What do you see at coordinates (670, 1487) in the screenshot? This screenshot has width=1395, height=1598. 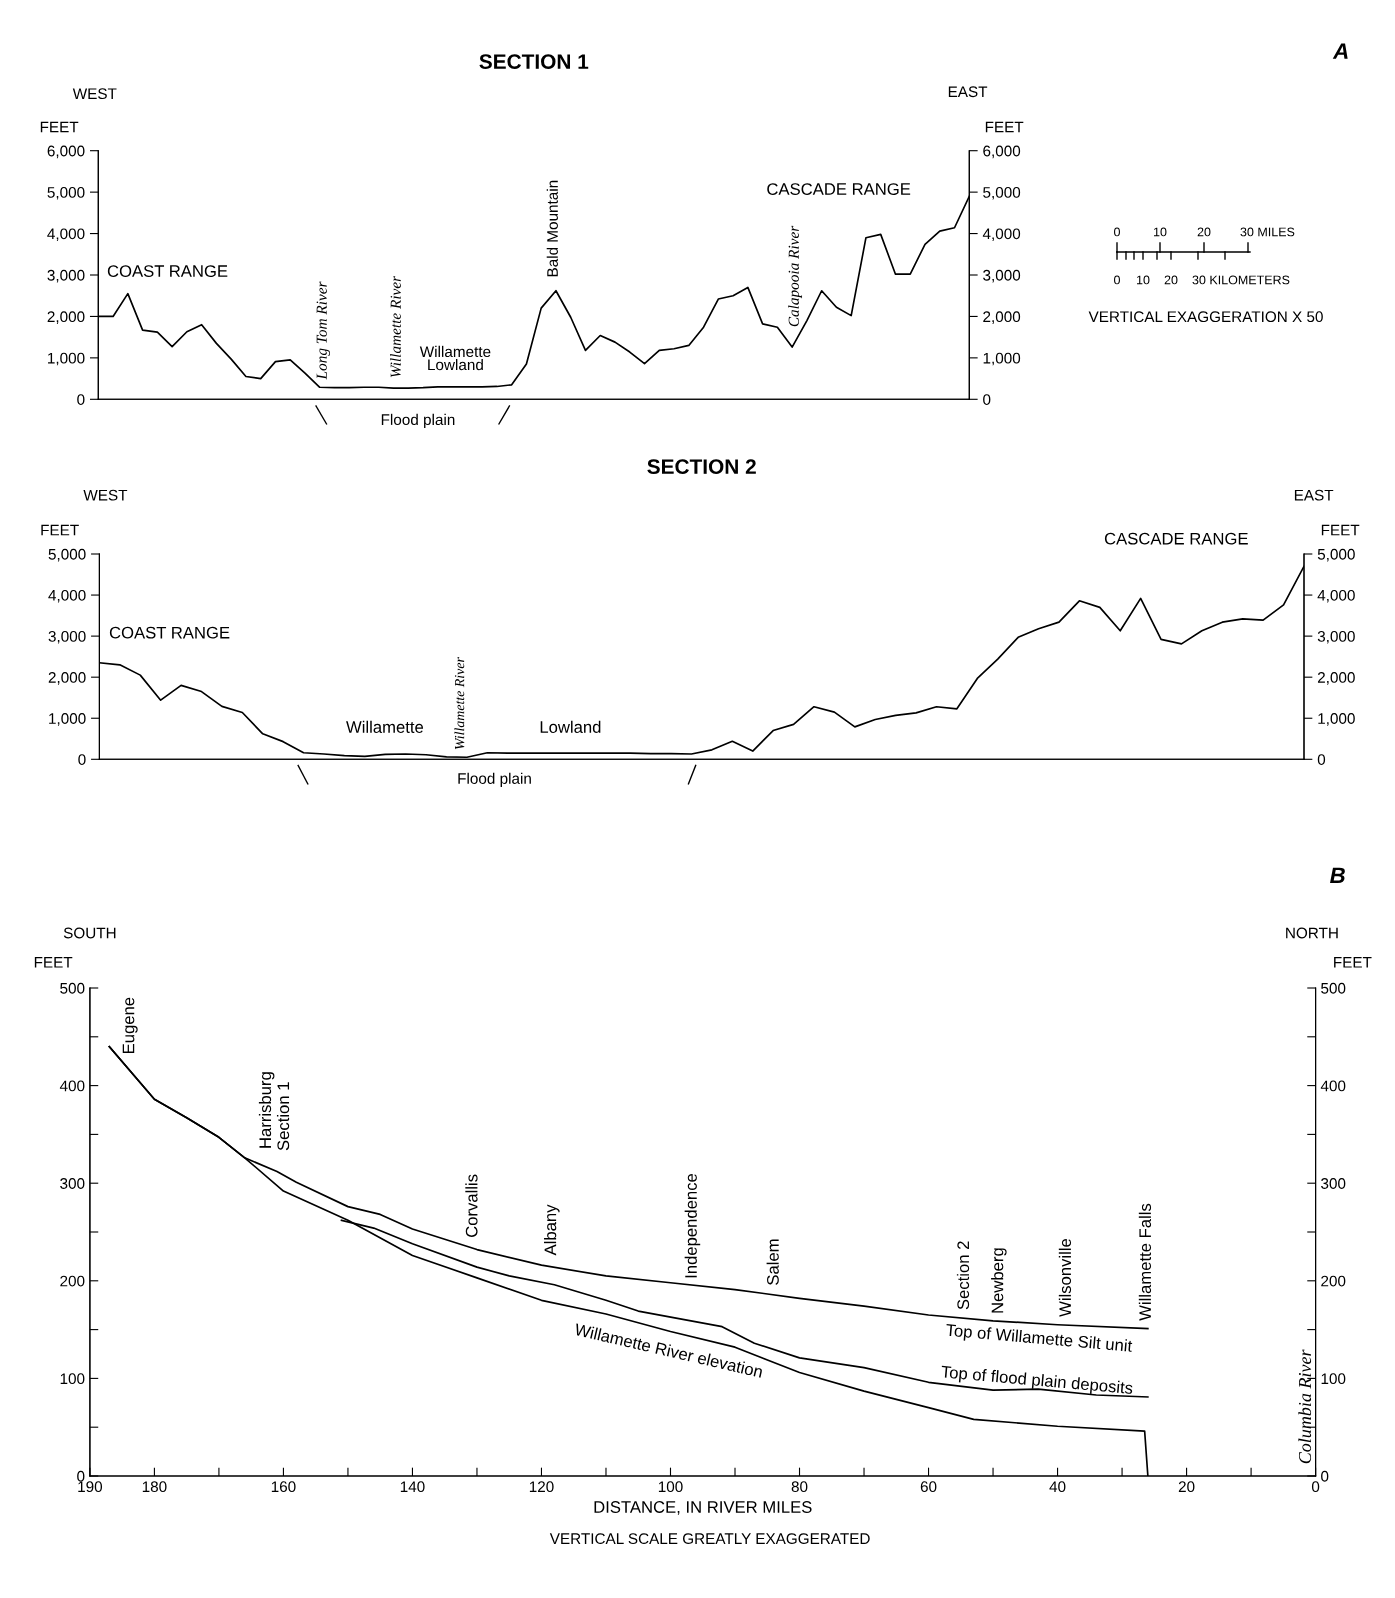 I see `x-tick-label: 100` at bounding box center [670, 1487].